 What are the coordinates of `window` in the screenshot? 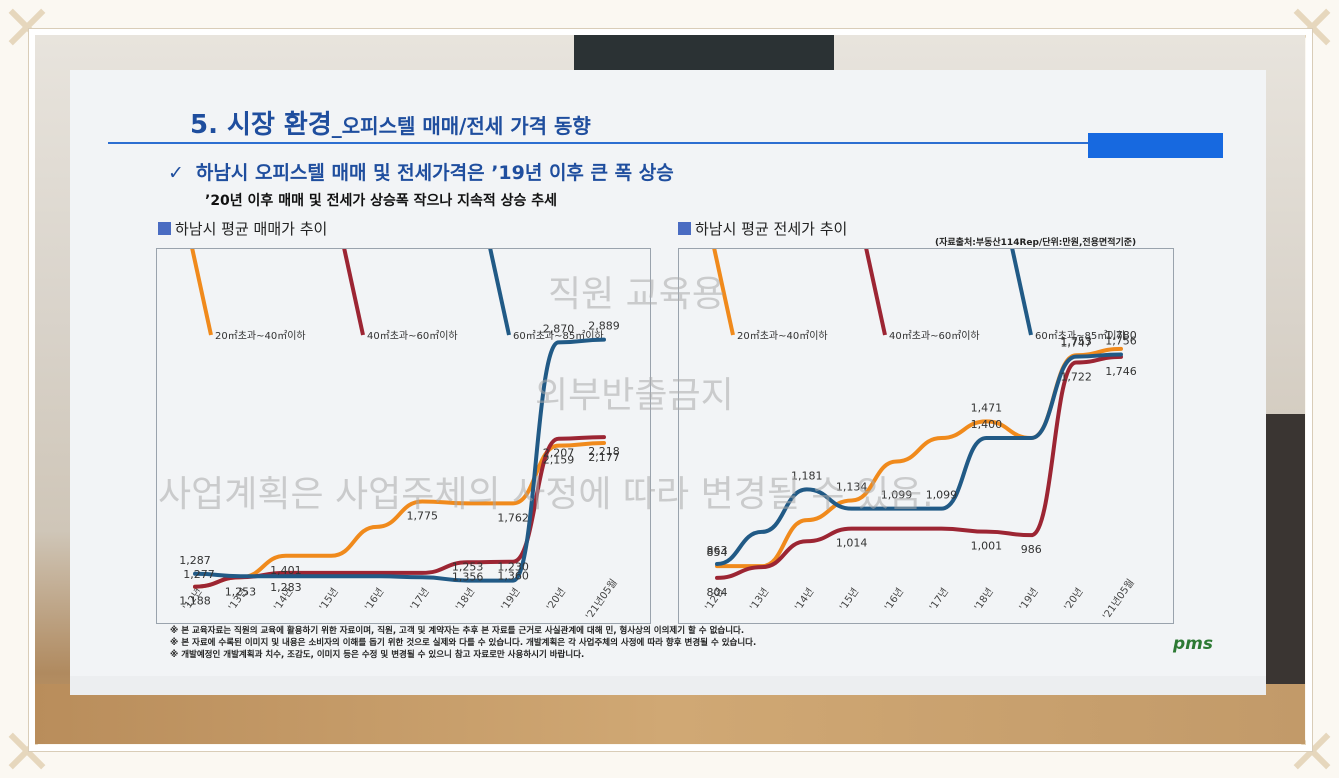 It's located at (704, 54).